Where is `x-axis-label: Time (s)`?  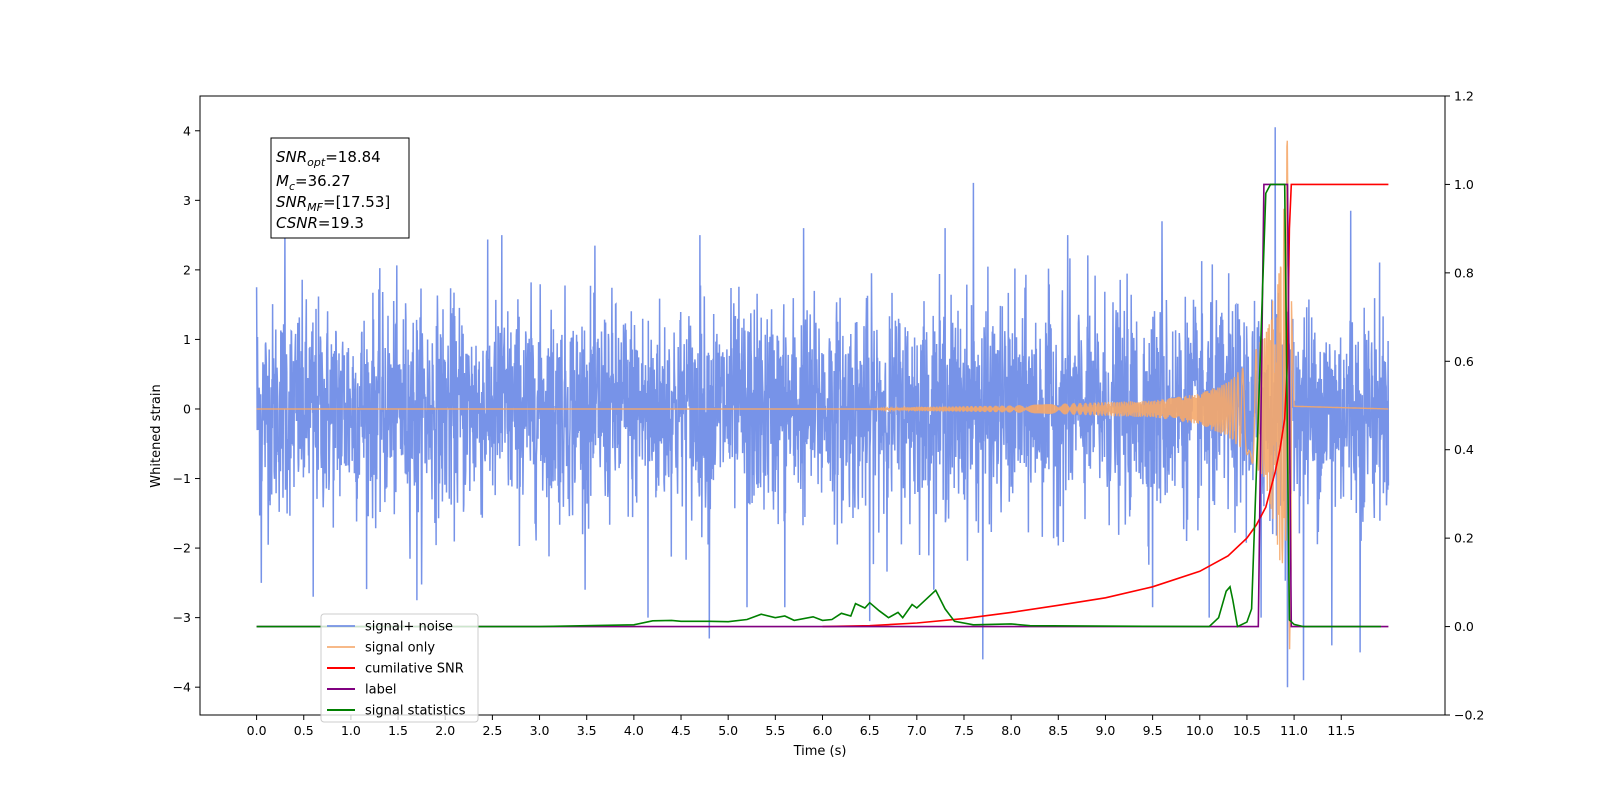 x-axis-label: Time (s) is located at coordinates (820, 751).